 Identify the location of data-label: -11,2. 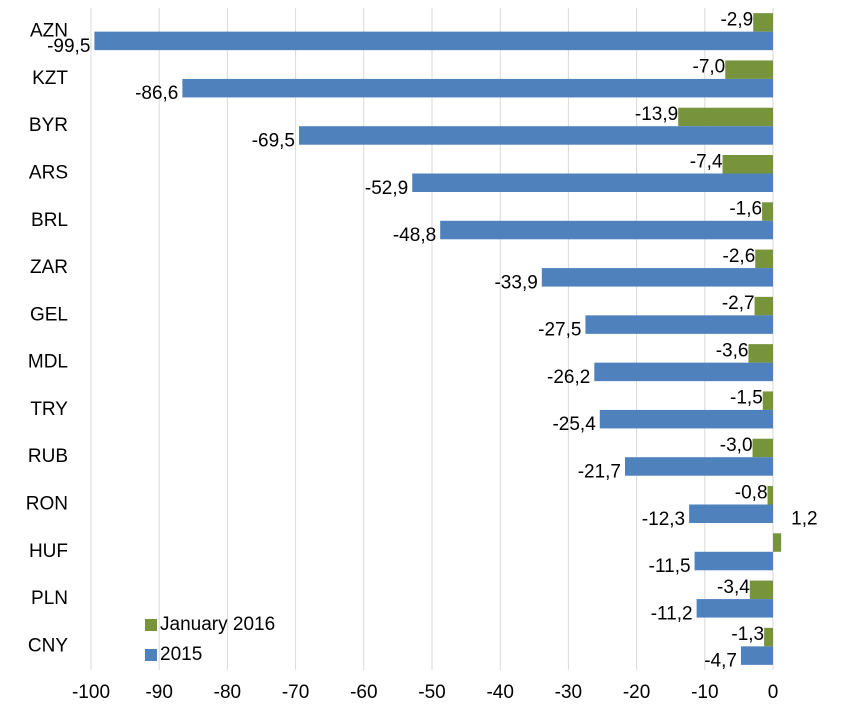
(672, 613).